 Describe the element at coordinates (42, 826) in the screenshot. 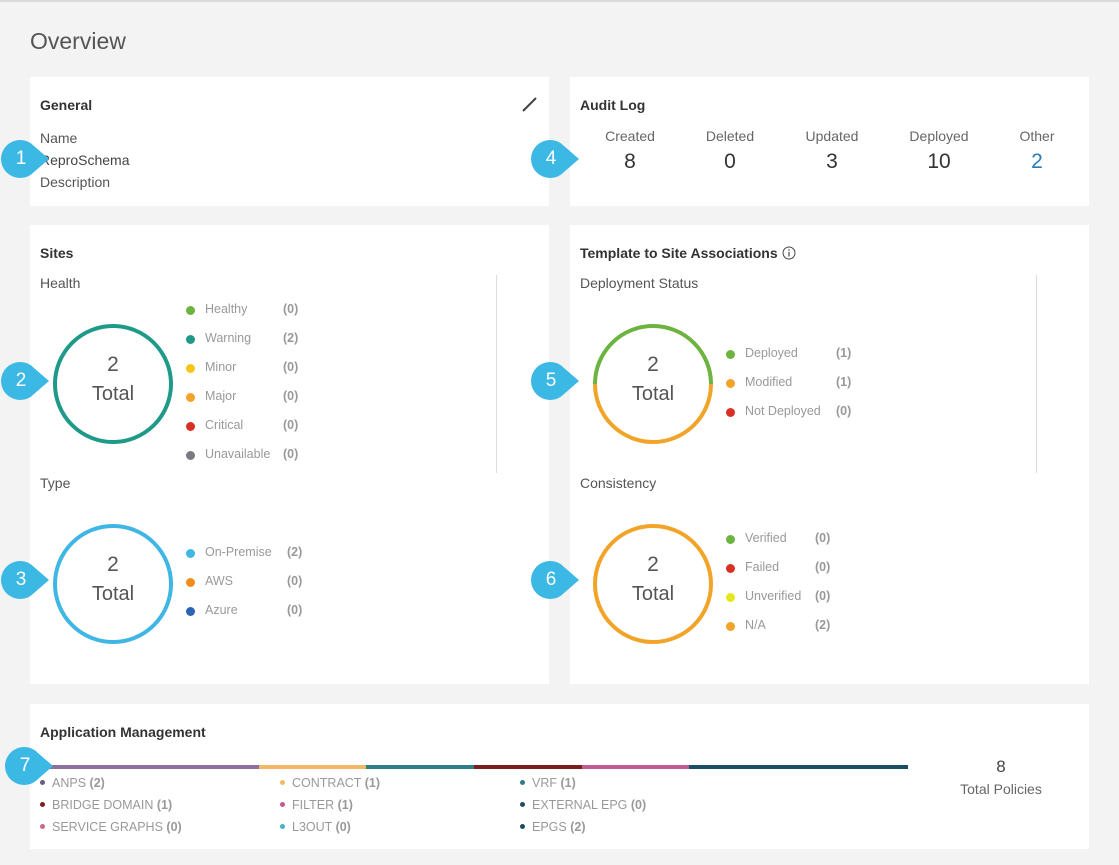

I see `service-graphs-dot` at that location.